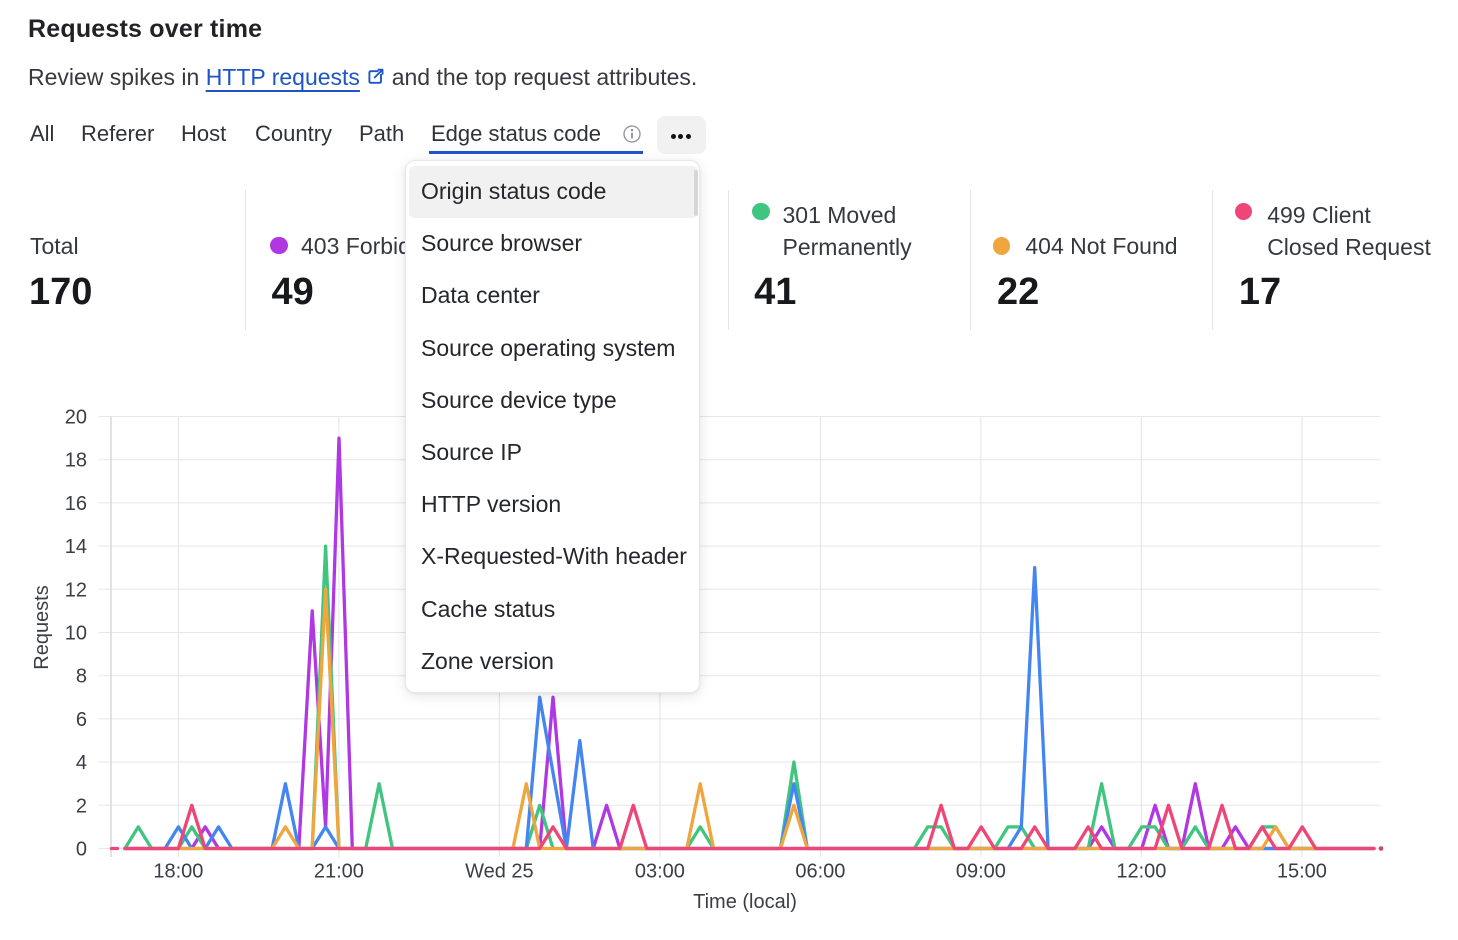 The image size is (1458, 940). What do you see at coordinates (1141, 872) in the screenshot?
I see `svg-text: 12:00` at bounding box center [1141, 872].